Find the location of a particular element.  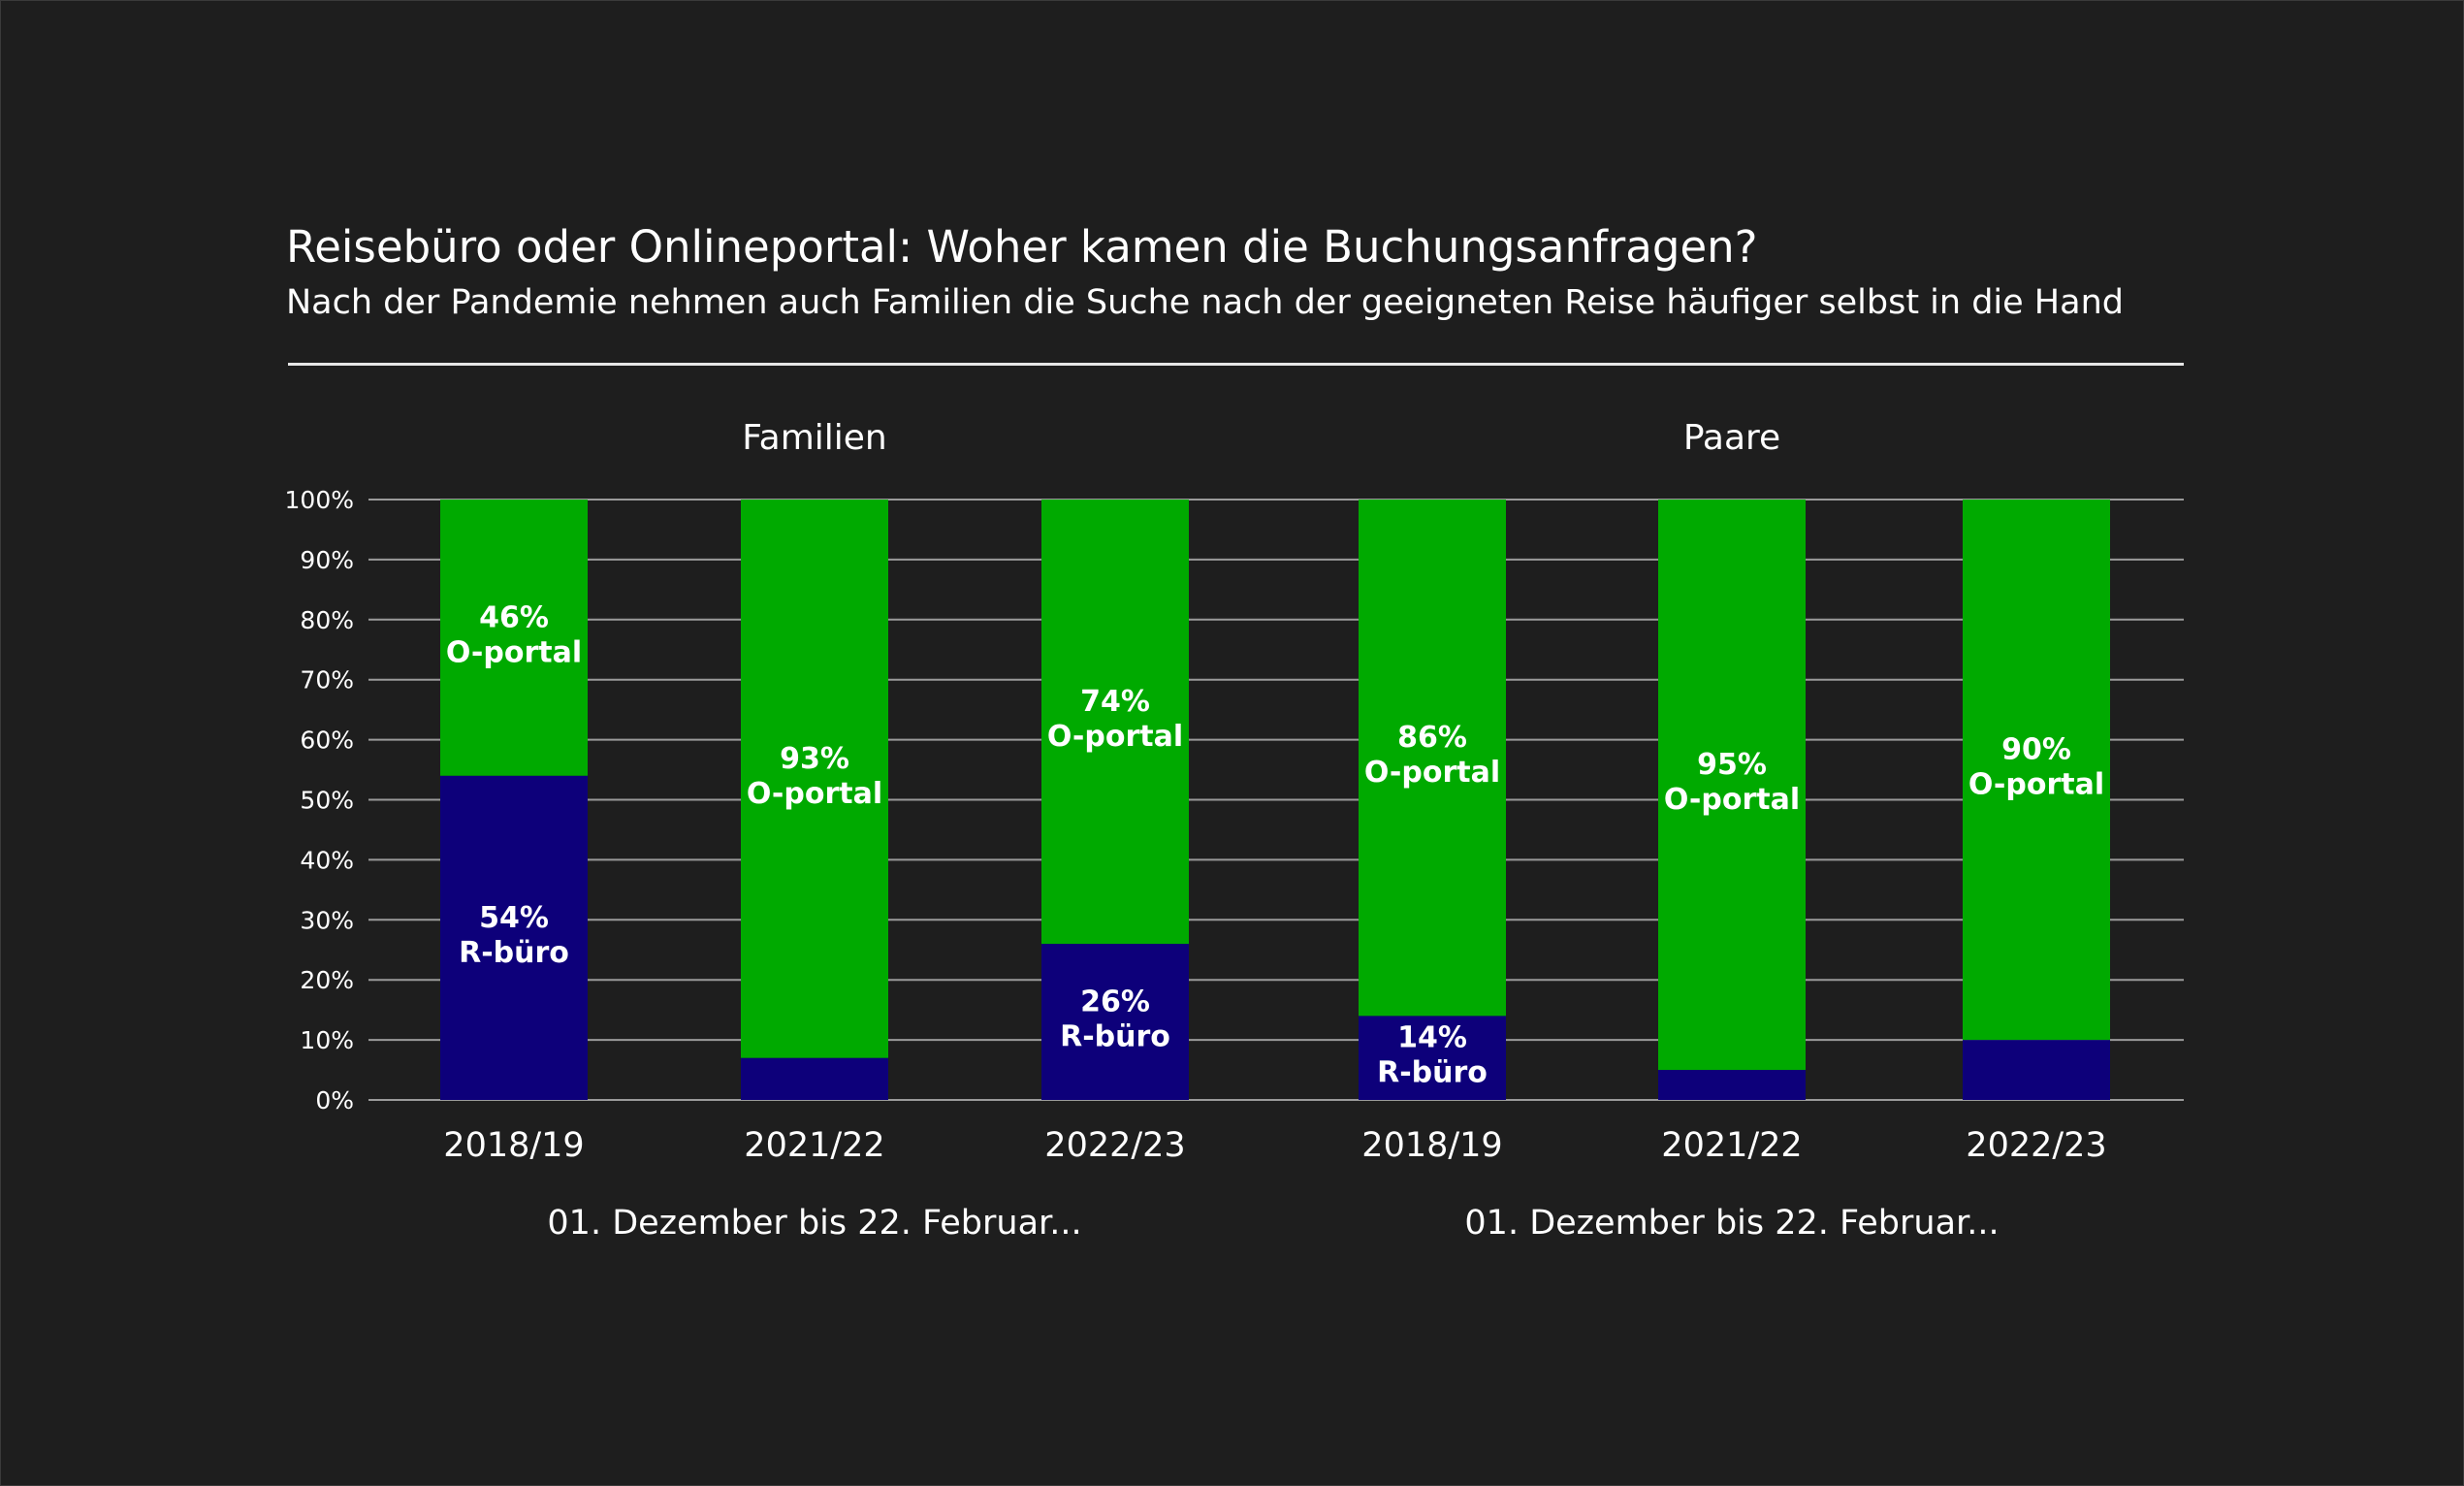

y-tick-label: 80% is located at coordinates (327, 620).